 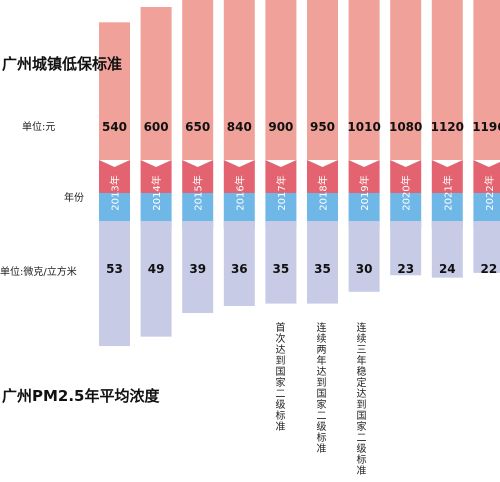 What do you see at coordinates (447, 192) in the screenshot?
I see `year-label: 2021年` at bounding box center [447, 192].